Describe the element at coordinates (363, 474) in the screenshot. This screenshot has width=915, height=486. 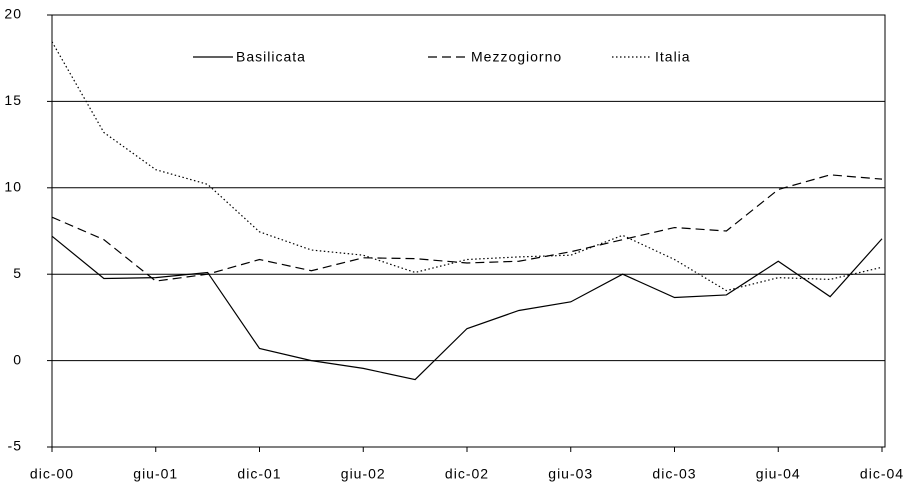
I see `x-tick-label: giu-02` at that location.